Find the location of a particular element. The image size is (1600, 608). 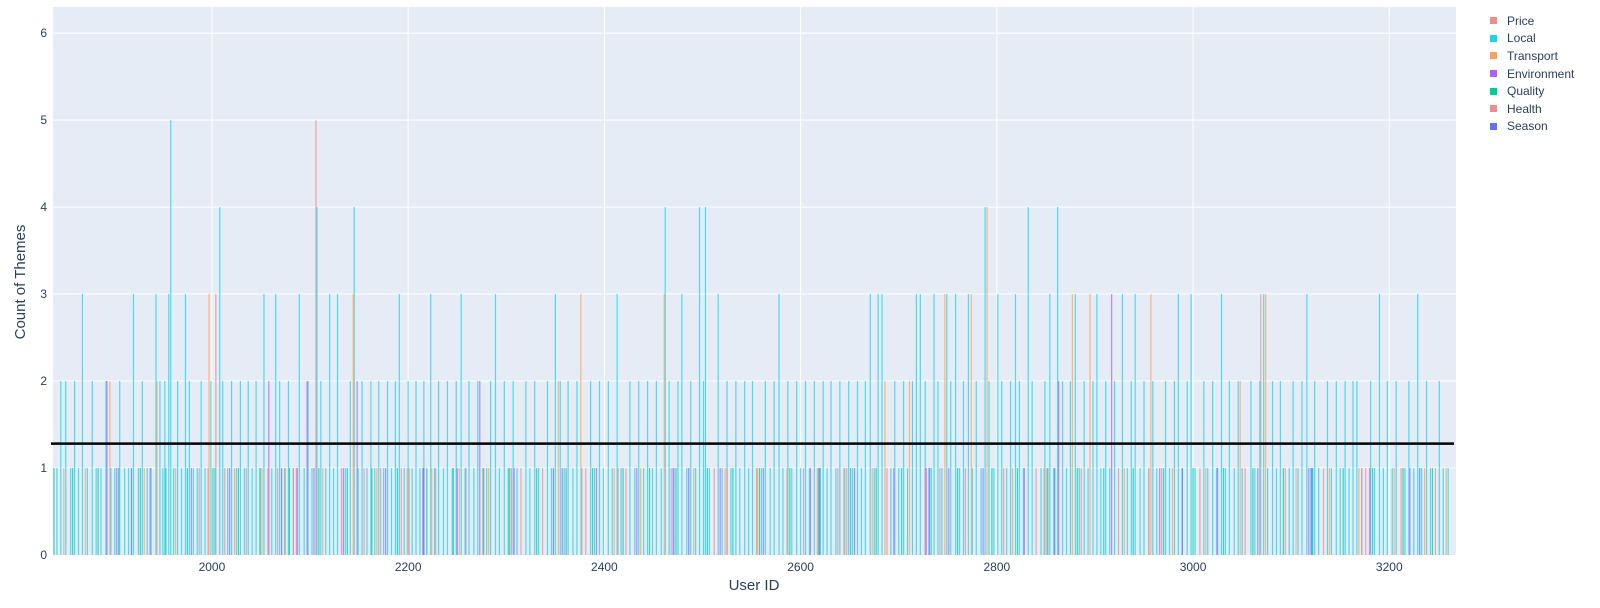

legend-label: Local is located at coordinates (1521, 38).